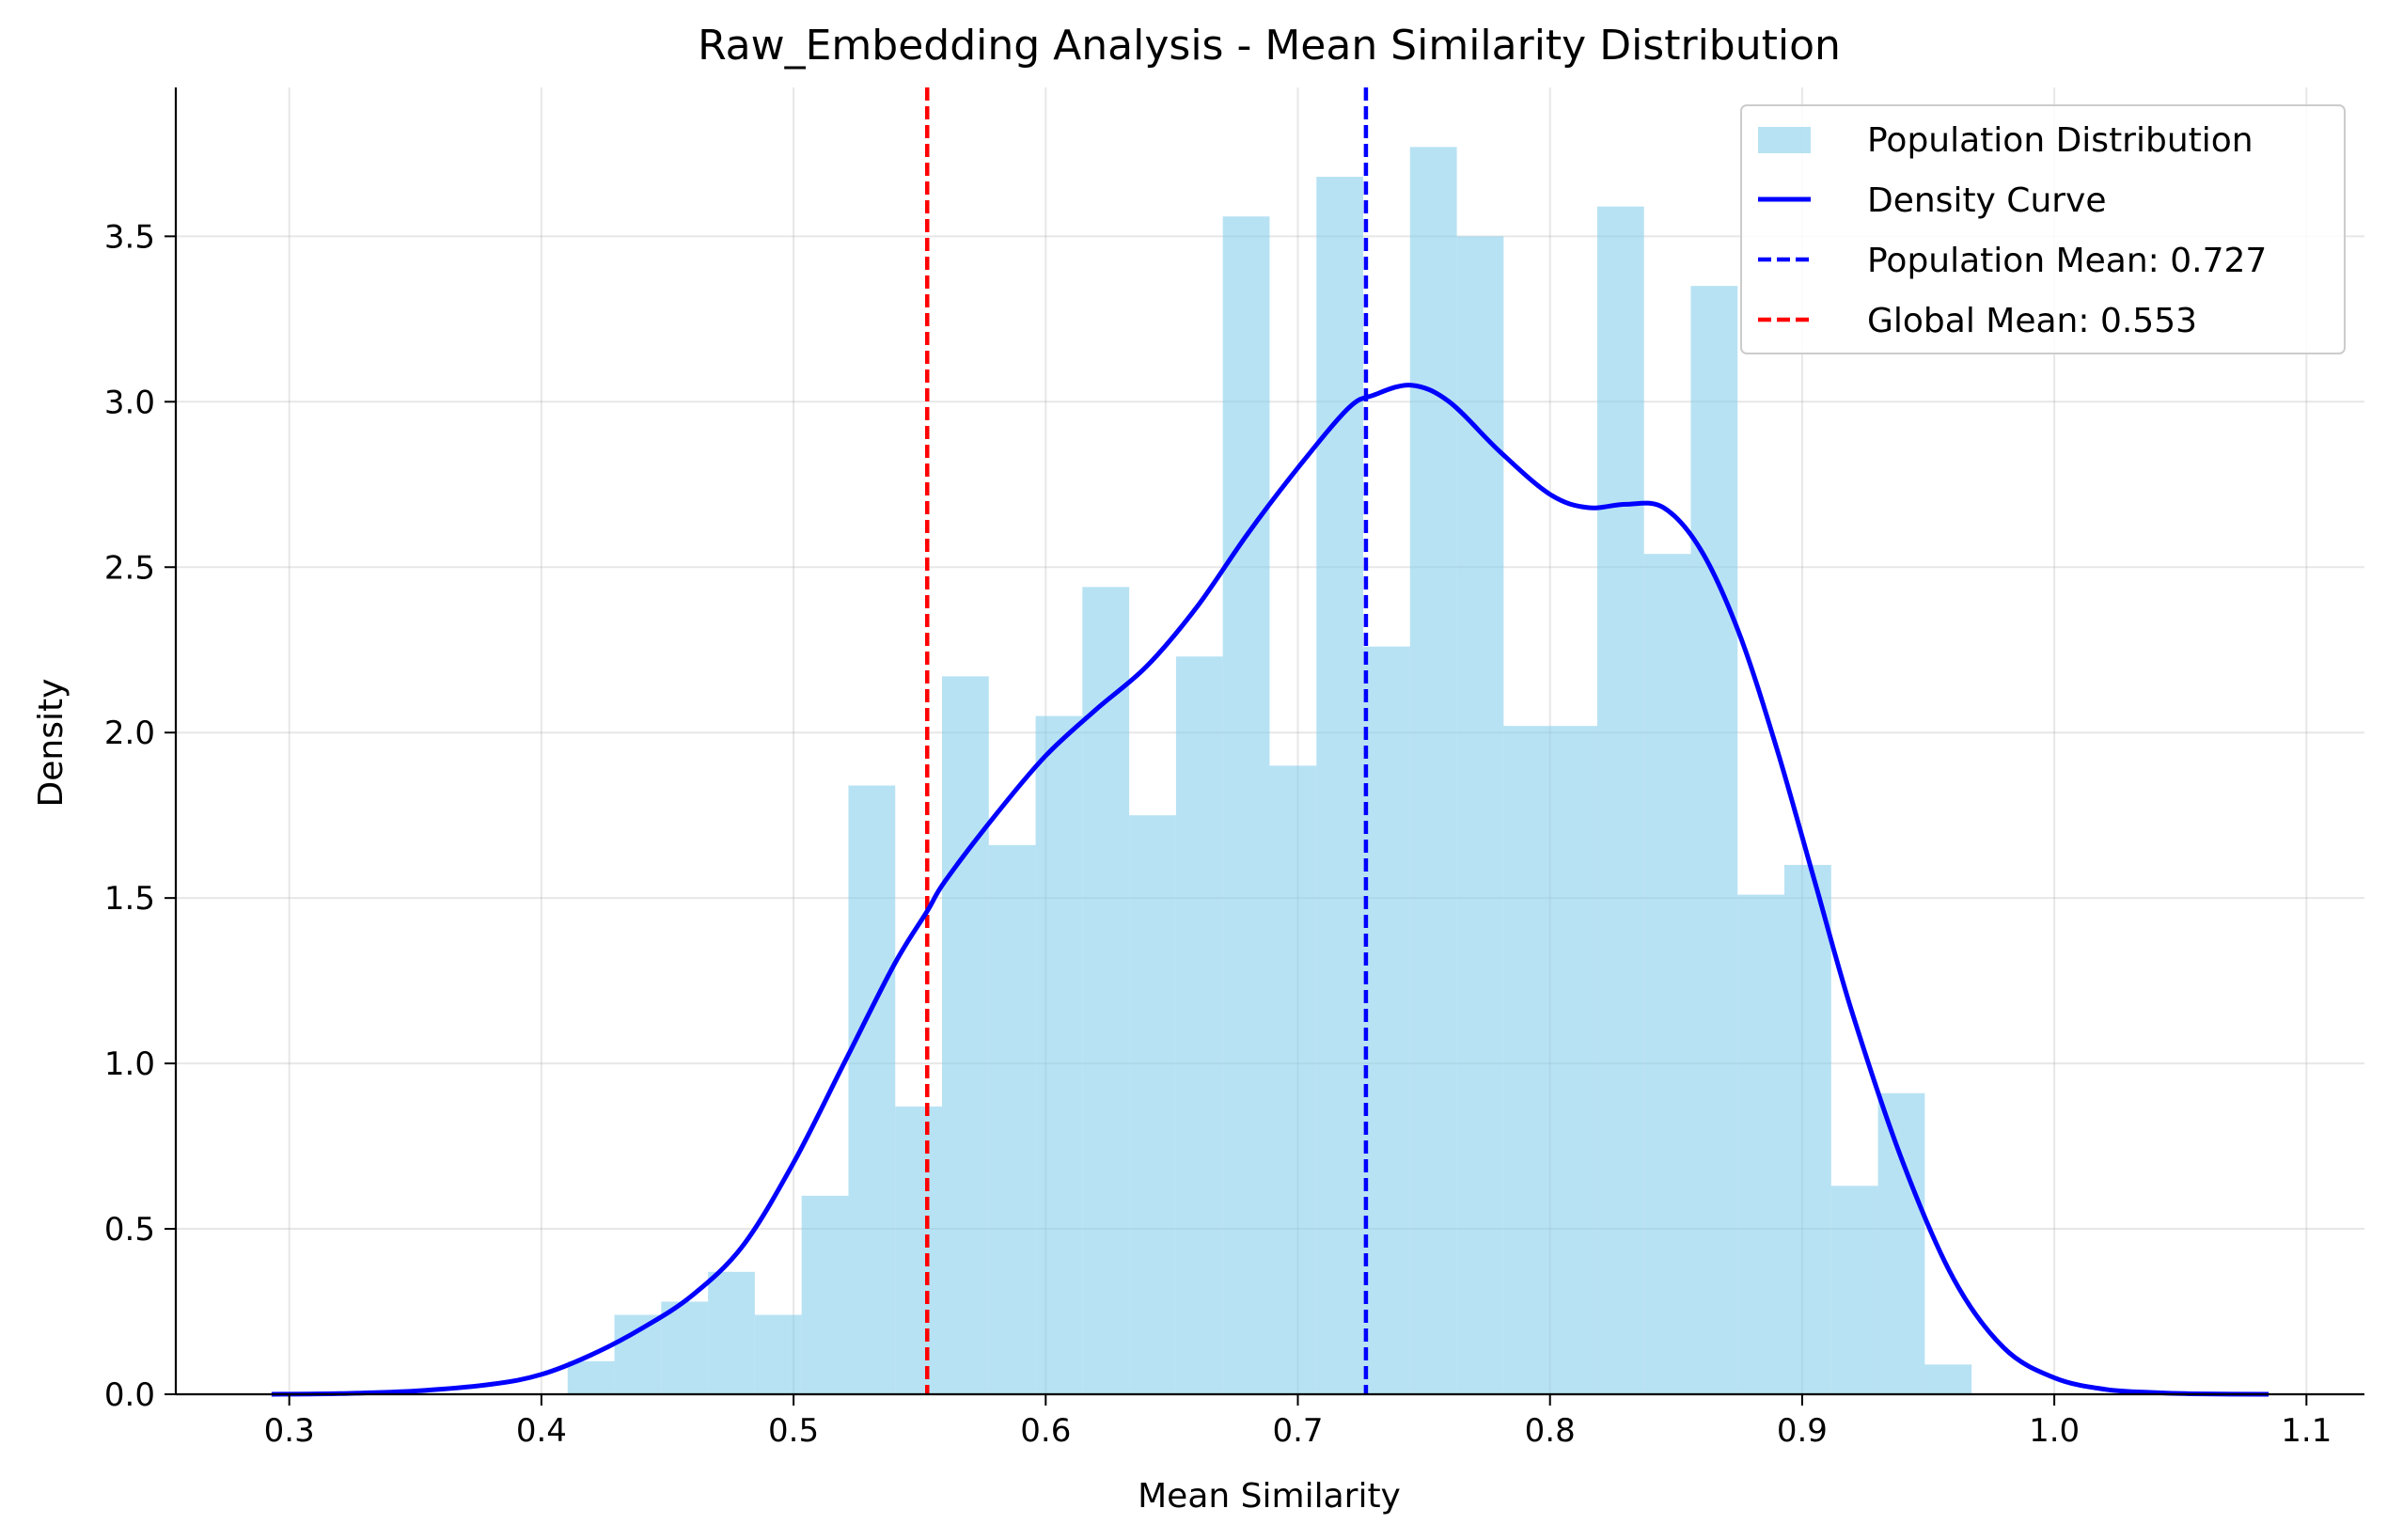 Image resolution: width=2387 pixels, height=1540 pixels. What do you see at coordinates (51, 743) in the screenshot?
I see `y-axis-label: Density` at bounding box center [51, 743].